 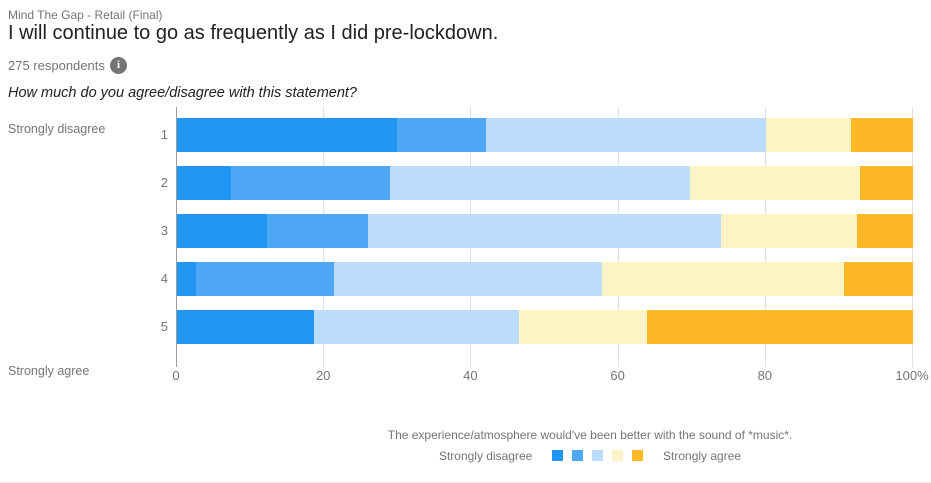 I want to click on row-axis-top-label: Strongly disagree, so click(x=57, y=129).